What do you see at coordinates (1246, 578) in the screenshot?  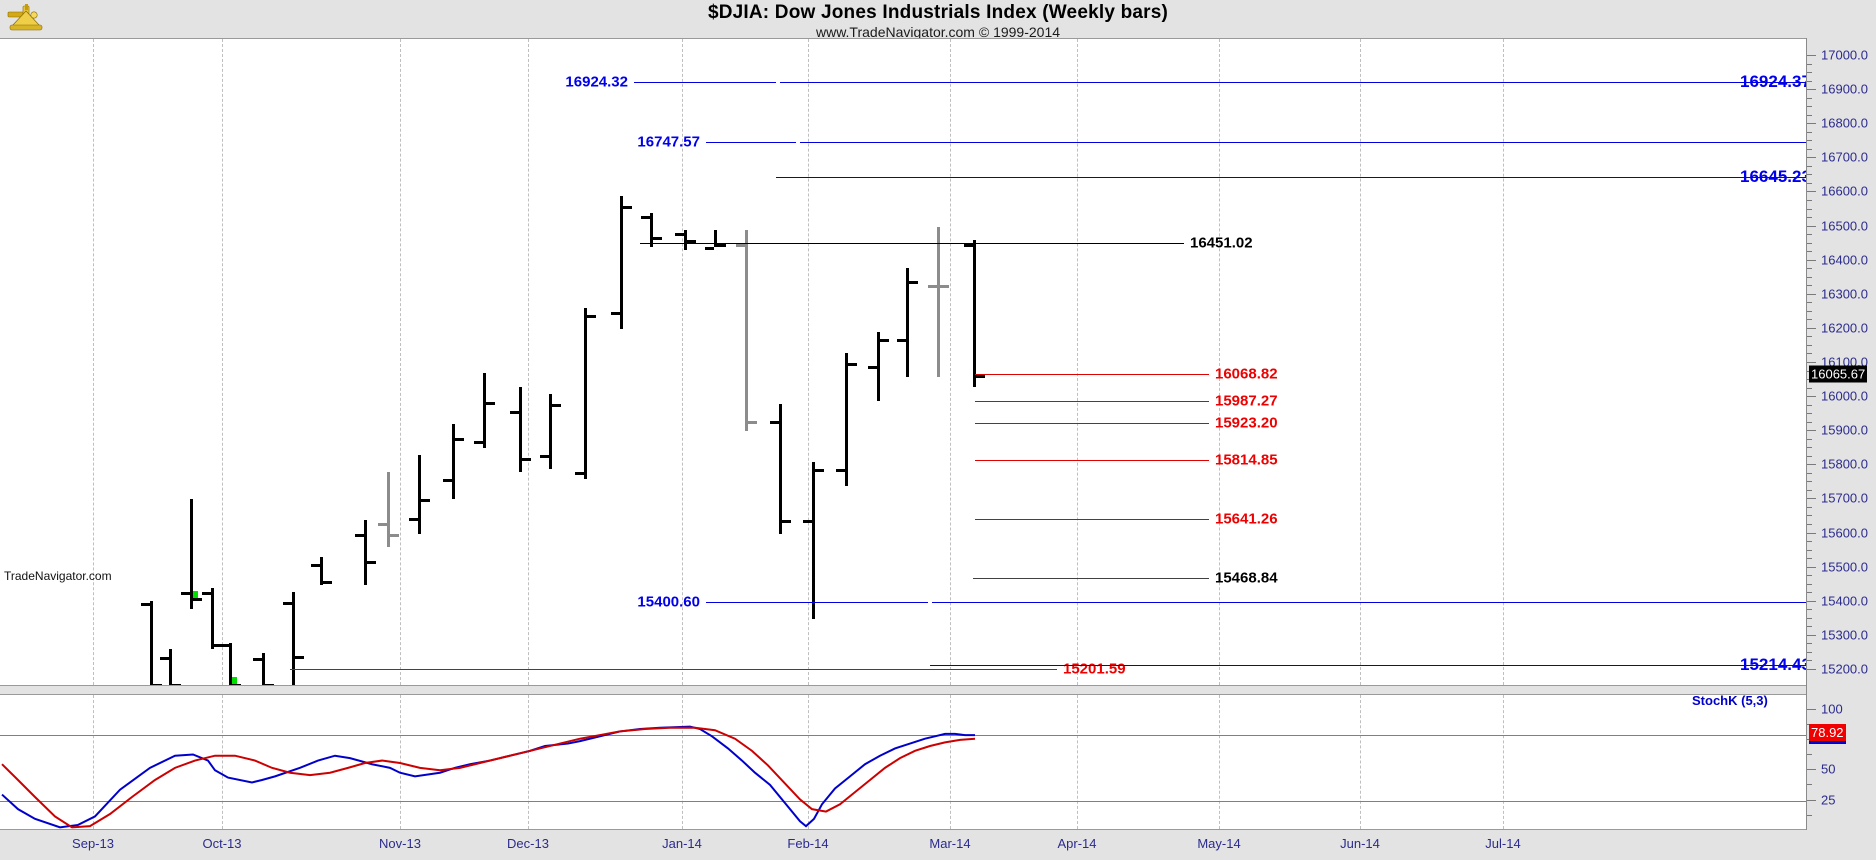 I see `level-label: 15468.84` at bounding box center [1246, 578].